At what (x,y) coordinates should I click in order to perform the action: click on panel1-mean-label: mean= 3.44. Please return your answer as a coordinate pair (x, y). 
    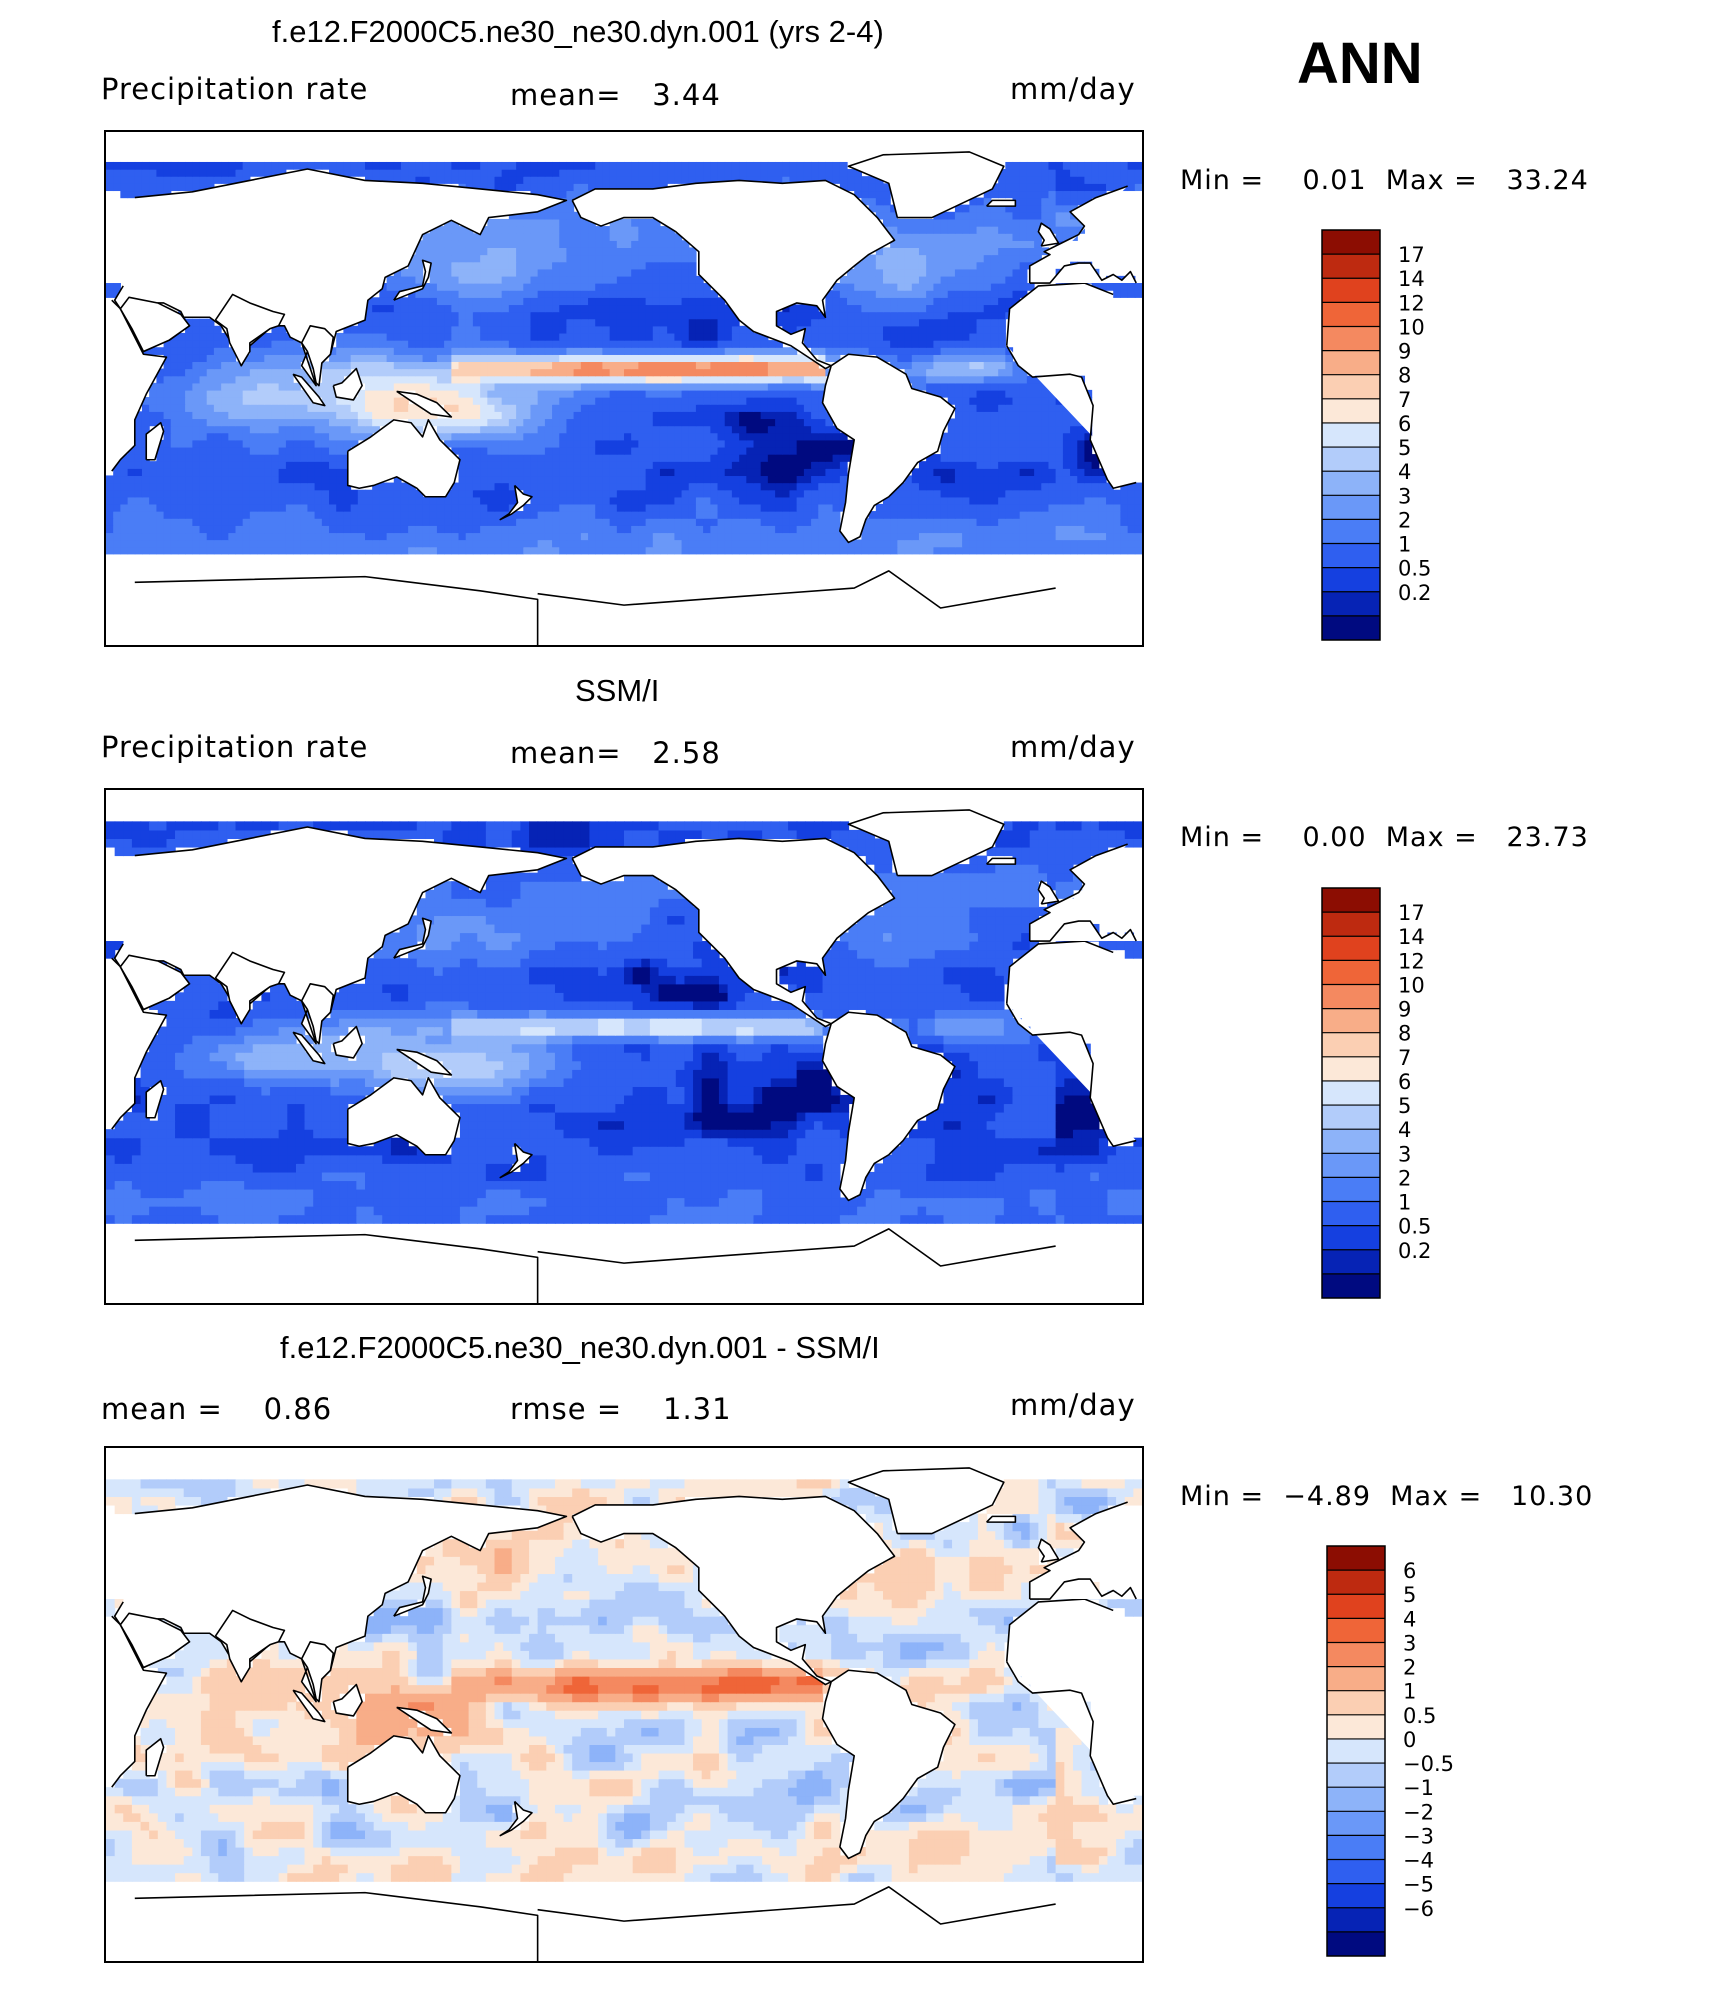
    Looking at the image, I should click on (615, 95).